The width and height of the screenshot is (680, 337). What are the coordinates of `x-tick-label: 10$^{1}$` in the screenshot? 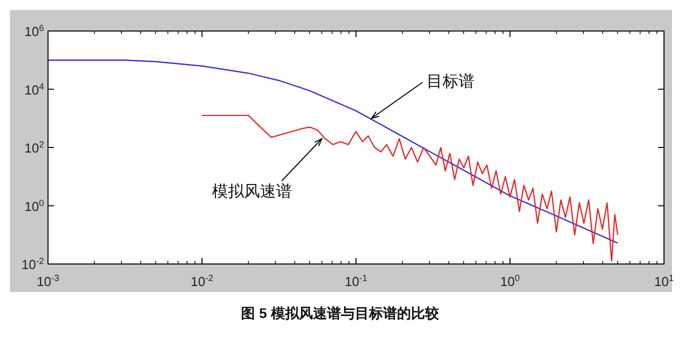 It's located at (664, 281).